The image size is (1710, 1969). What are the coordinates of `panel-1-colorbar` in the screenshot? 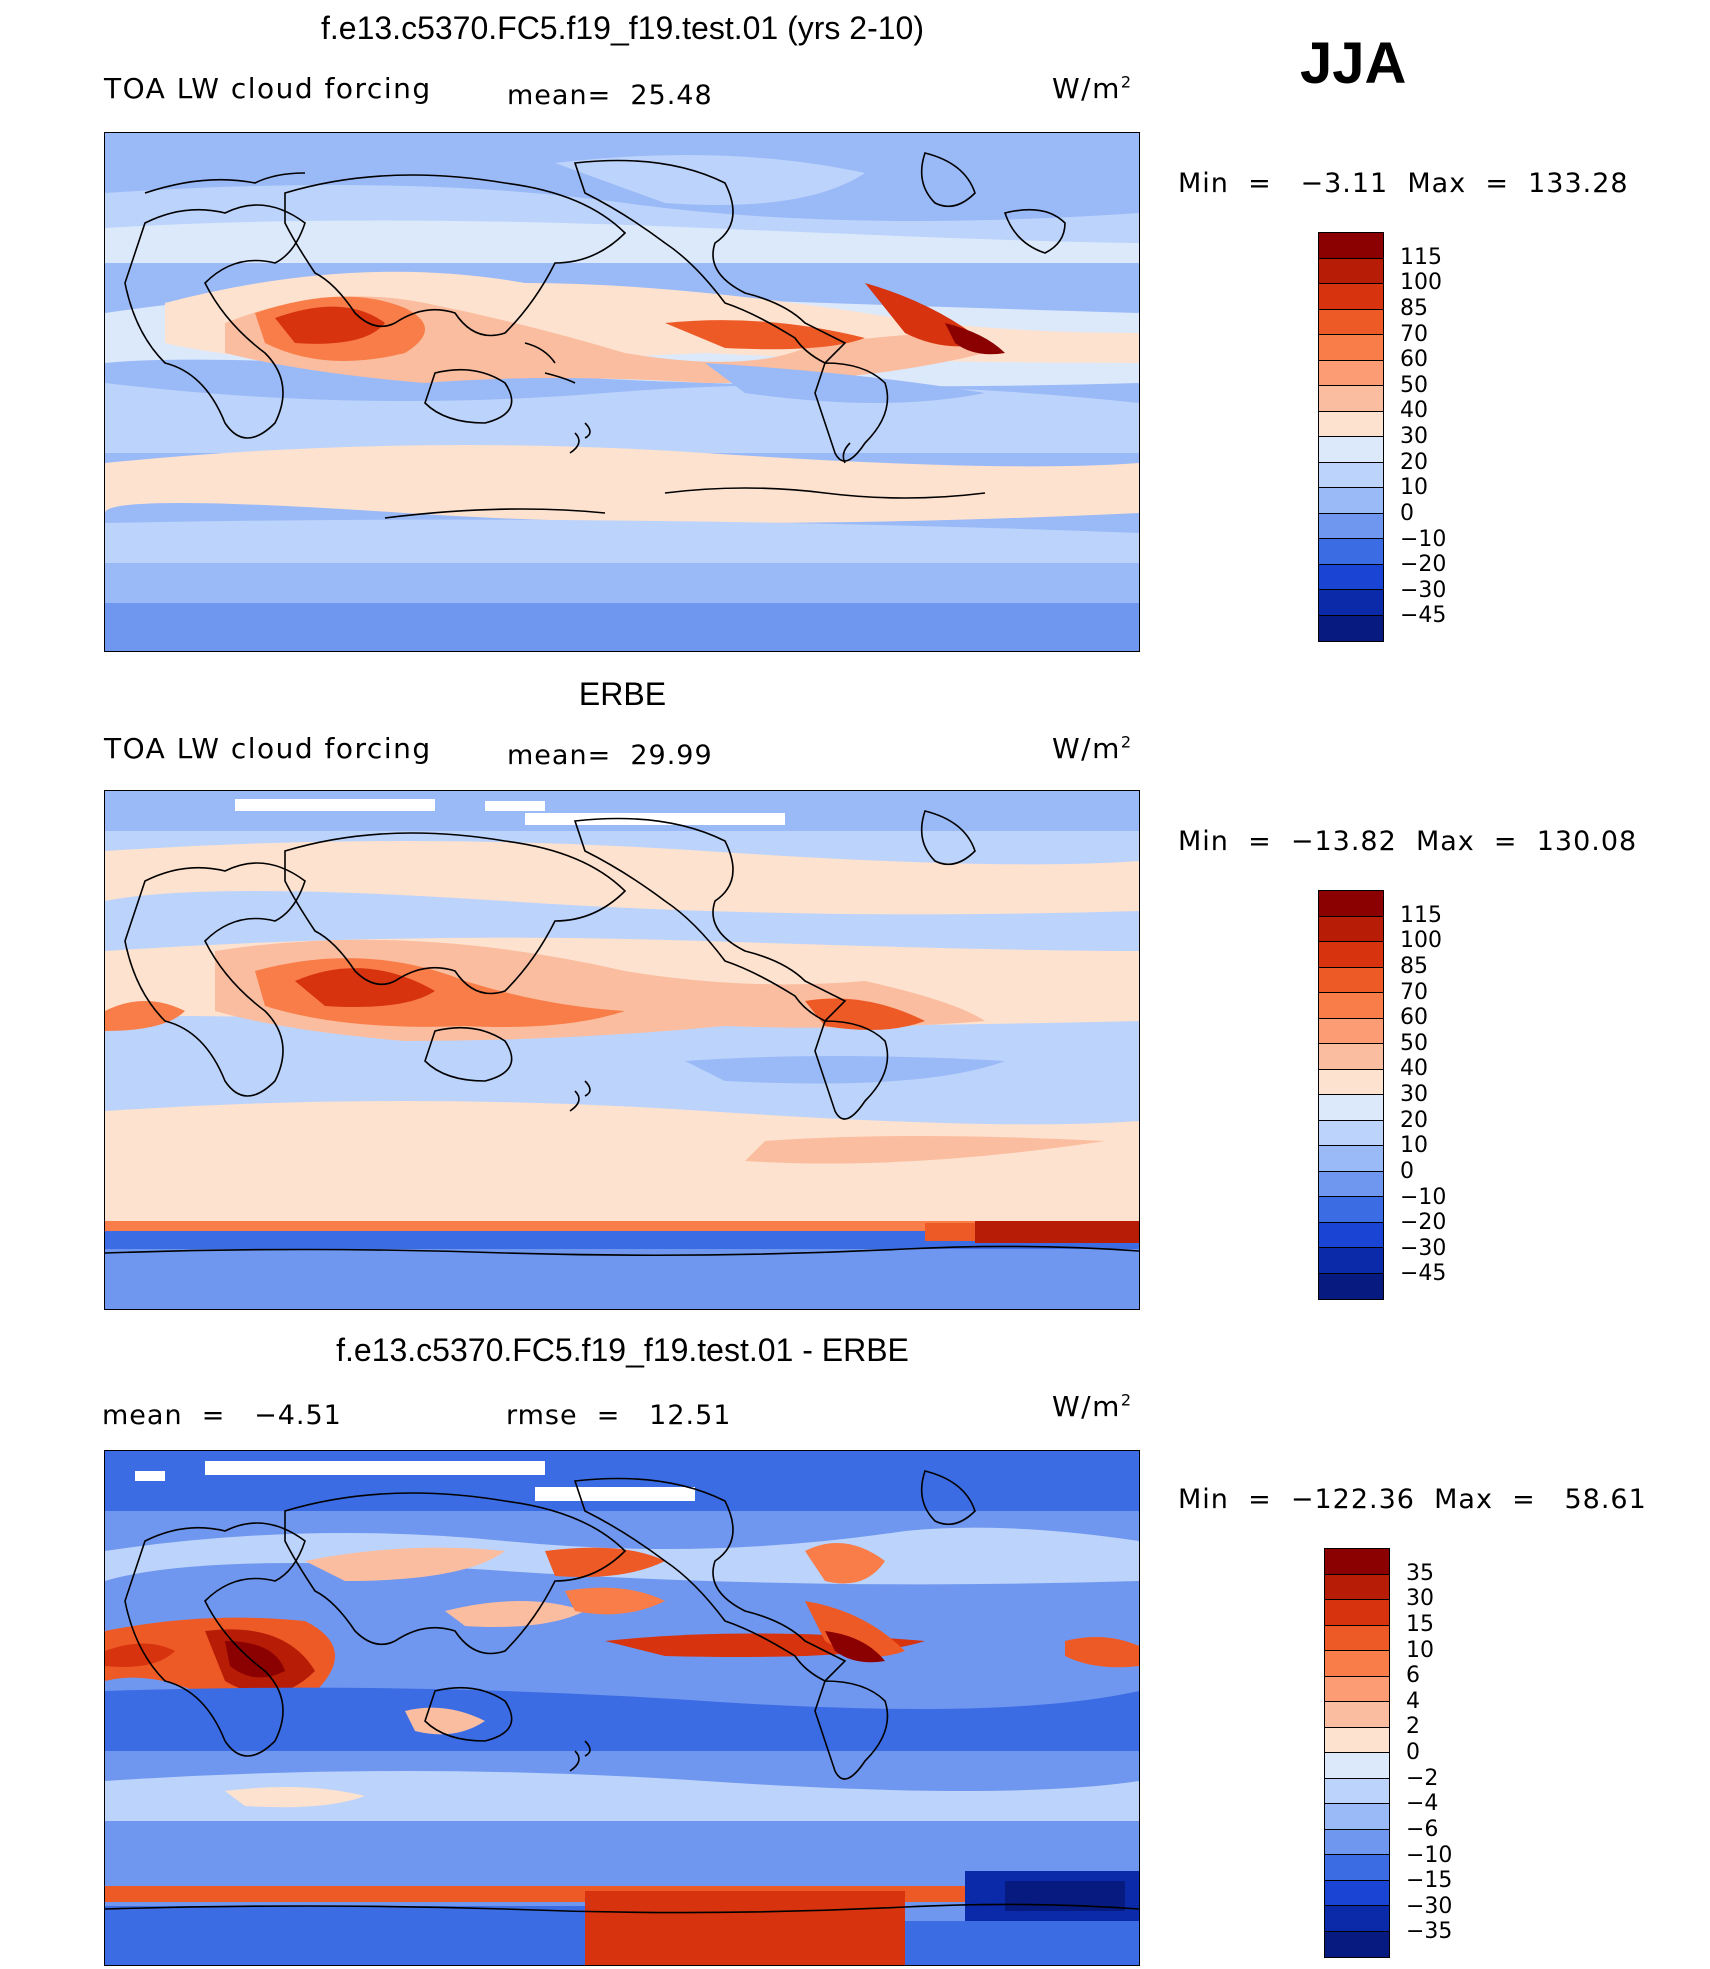 It's located at (1351, 437).